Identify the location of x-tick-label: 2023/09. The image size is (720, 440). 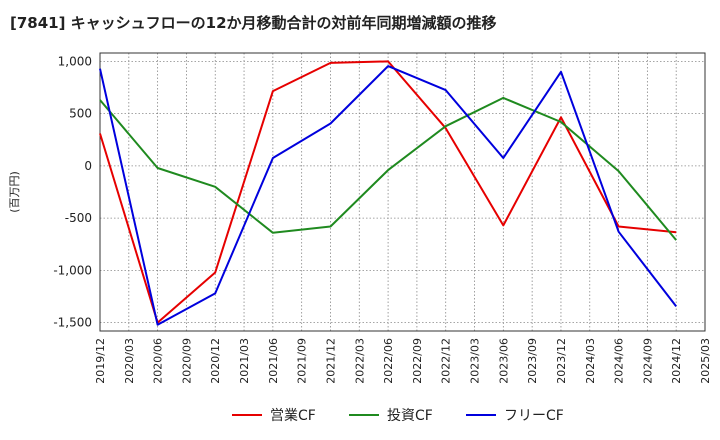
(532, 361).